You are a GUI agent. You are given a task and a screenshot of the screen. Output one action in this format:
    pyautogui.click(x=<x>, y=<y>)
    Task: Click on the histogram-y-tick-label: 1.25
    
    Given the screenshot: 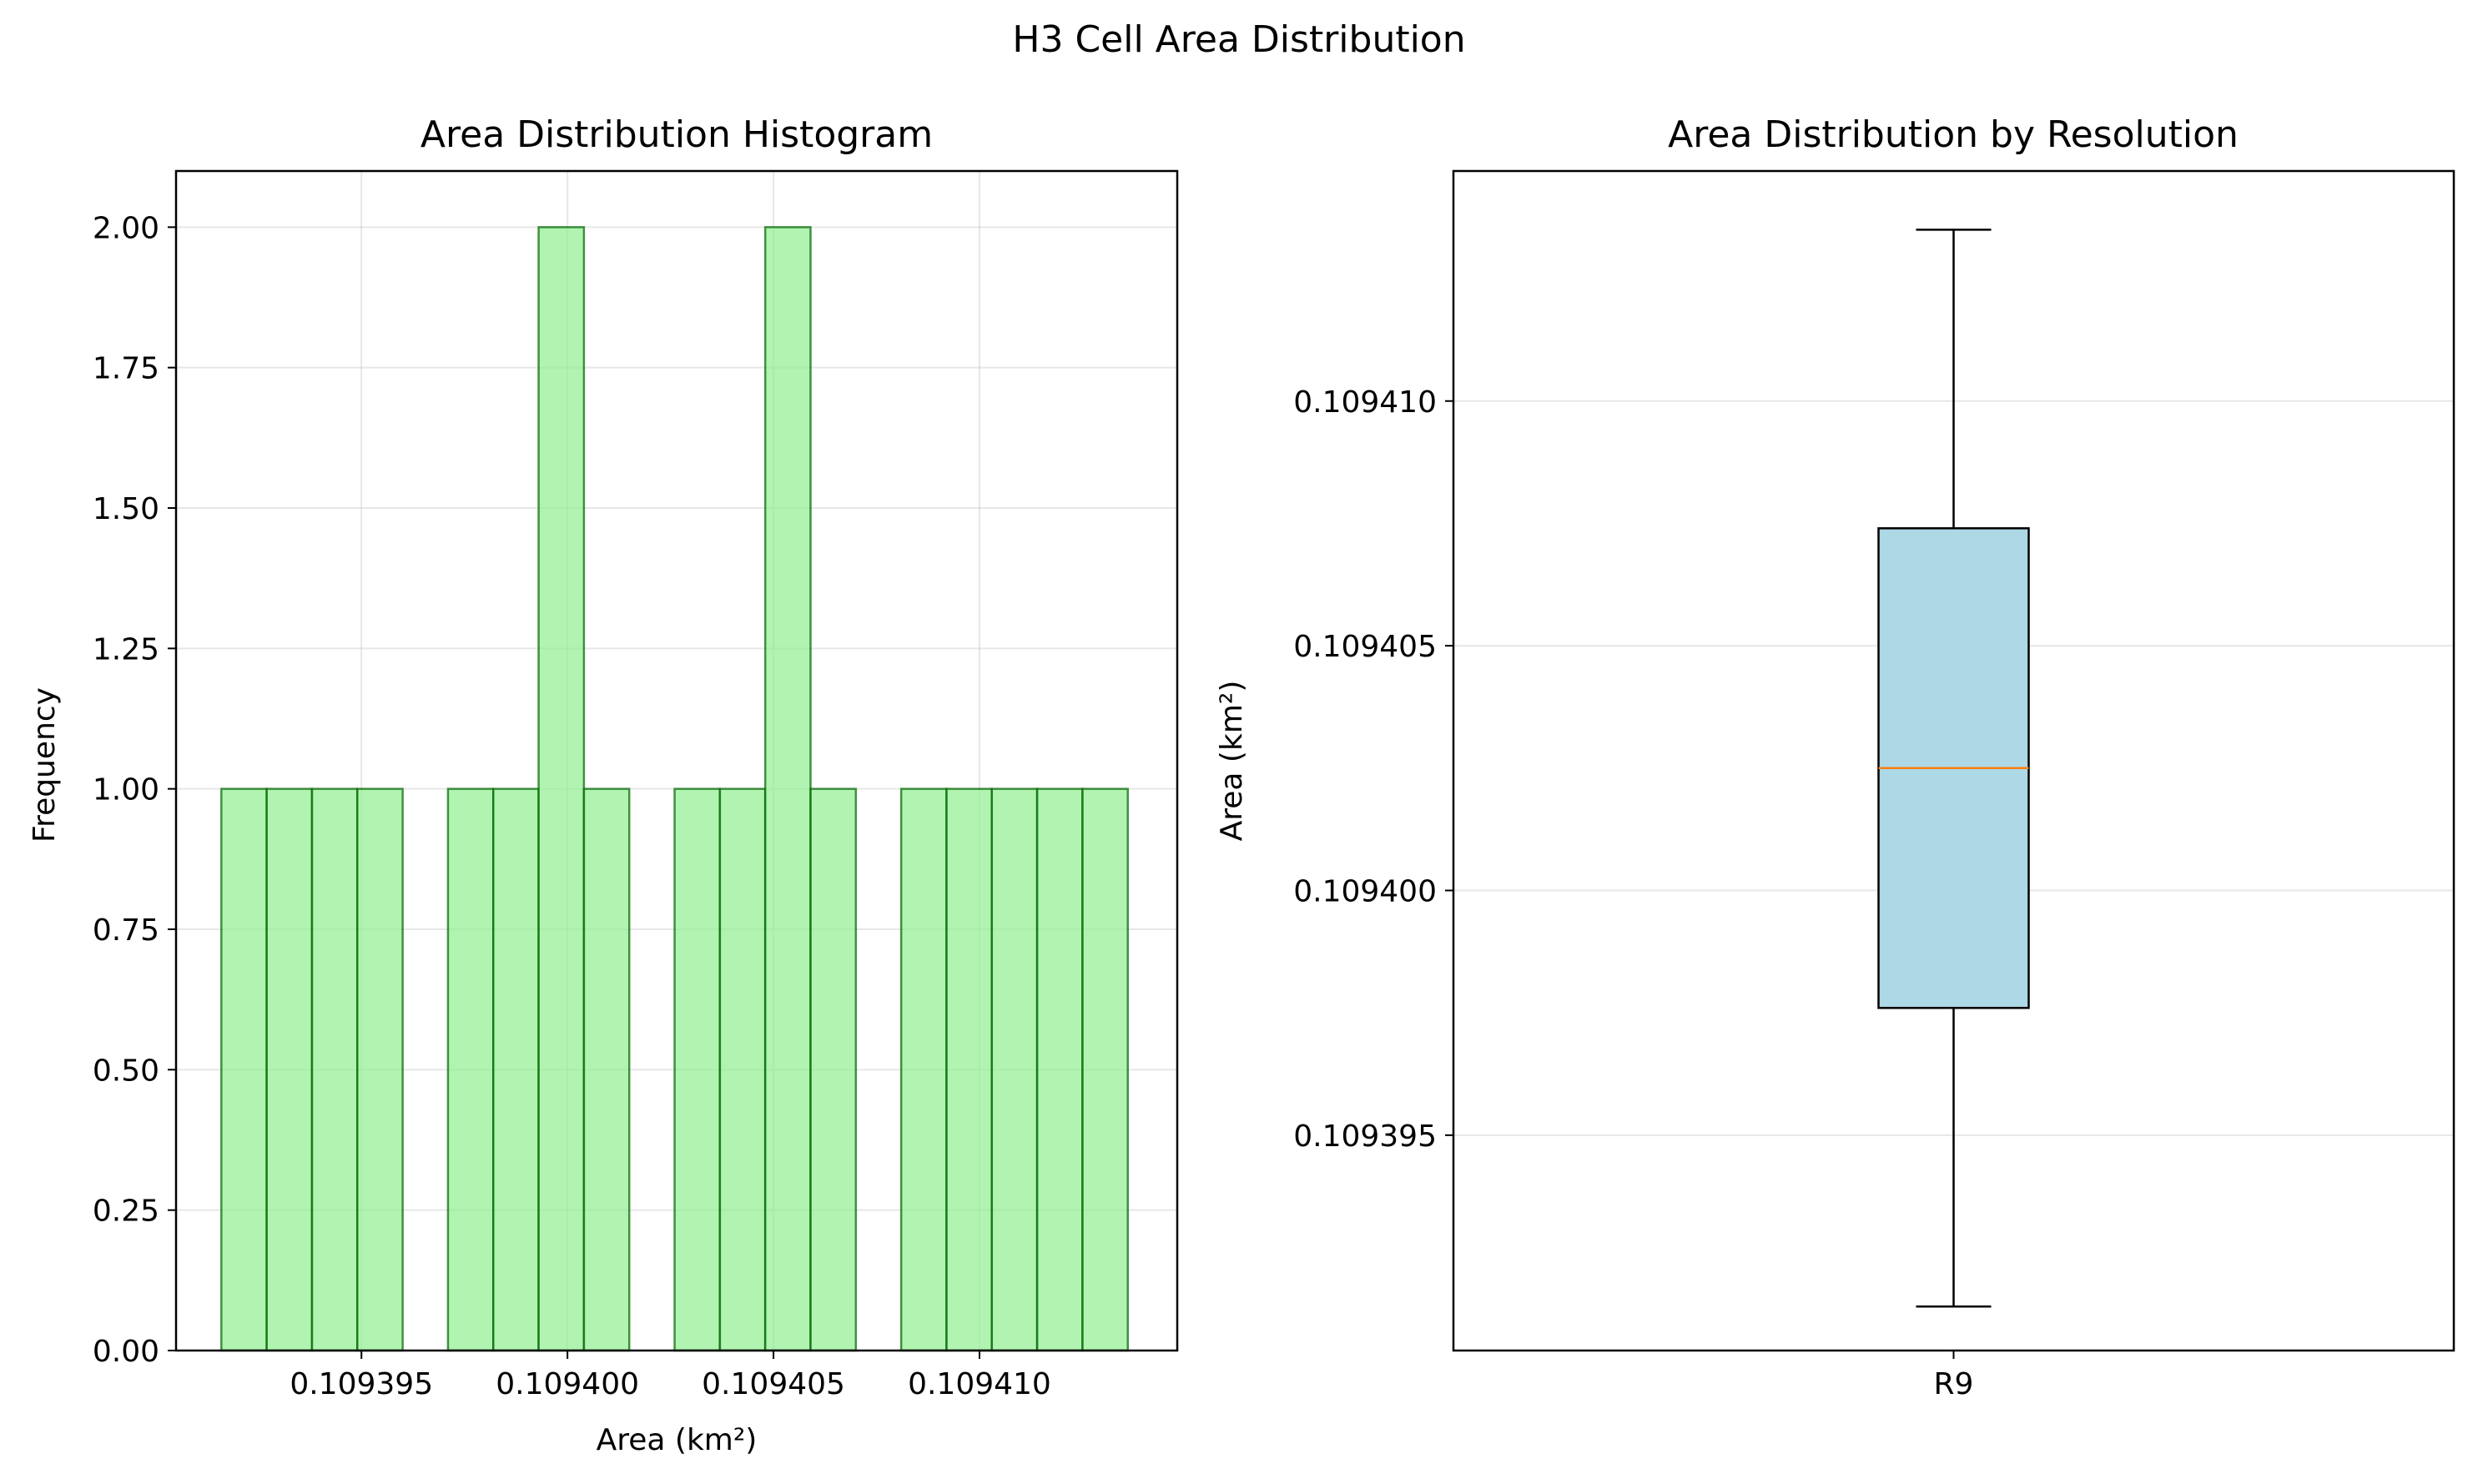 What is the action you would take?
    pyautogui.click(x=126, y=650)
    